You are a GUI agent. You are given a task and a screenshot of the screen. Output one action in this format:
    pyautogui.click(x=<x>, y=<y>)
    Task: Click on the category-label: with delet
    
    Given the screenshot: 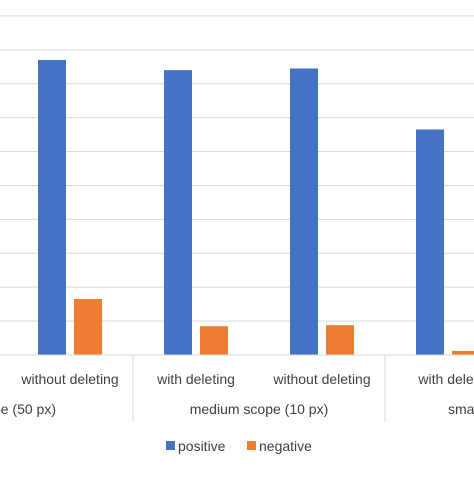 What is the action you would take?
    pyautogui.click(x=445, y=379)
    